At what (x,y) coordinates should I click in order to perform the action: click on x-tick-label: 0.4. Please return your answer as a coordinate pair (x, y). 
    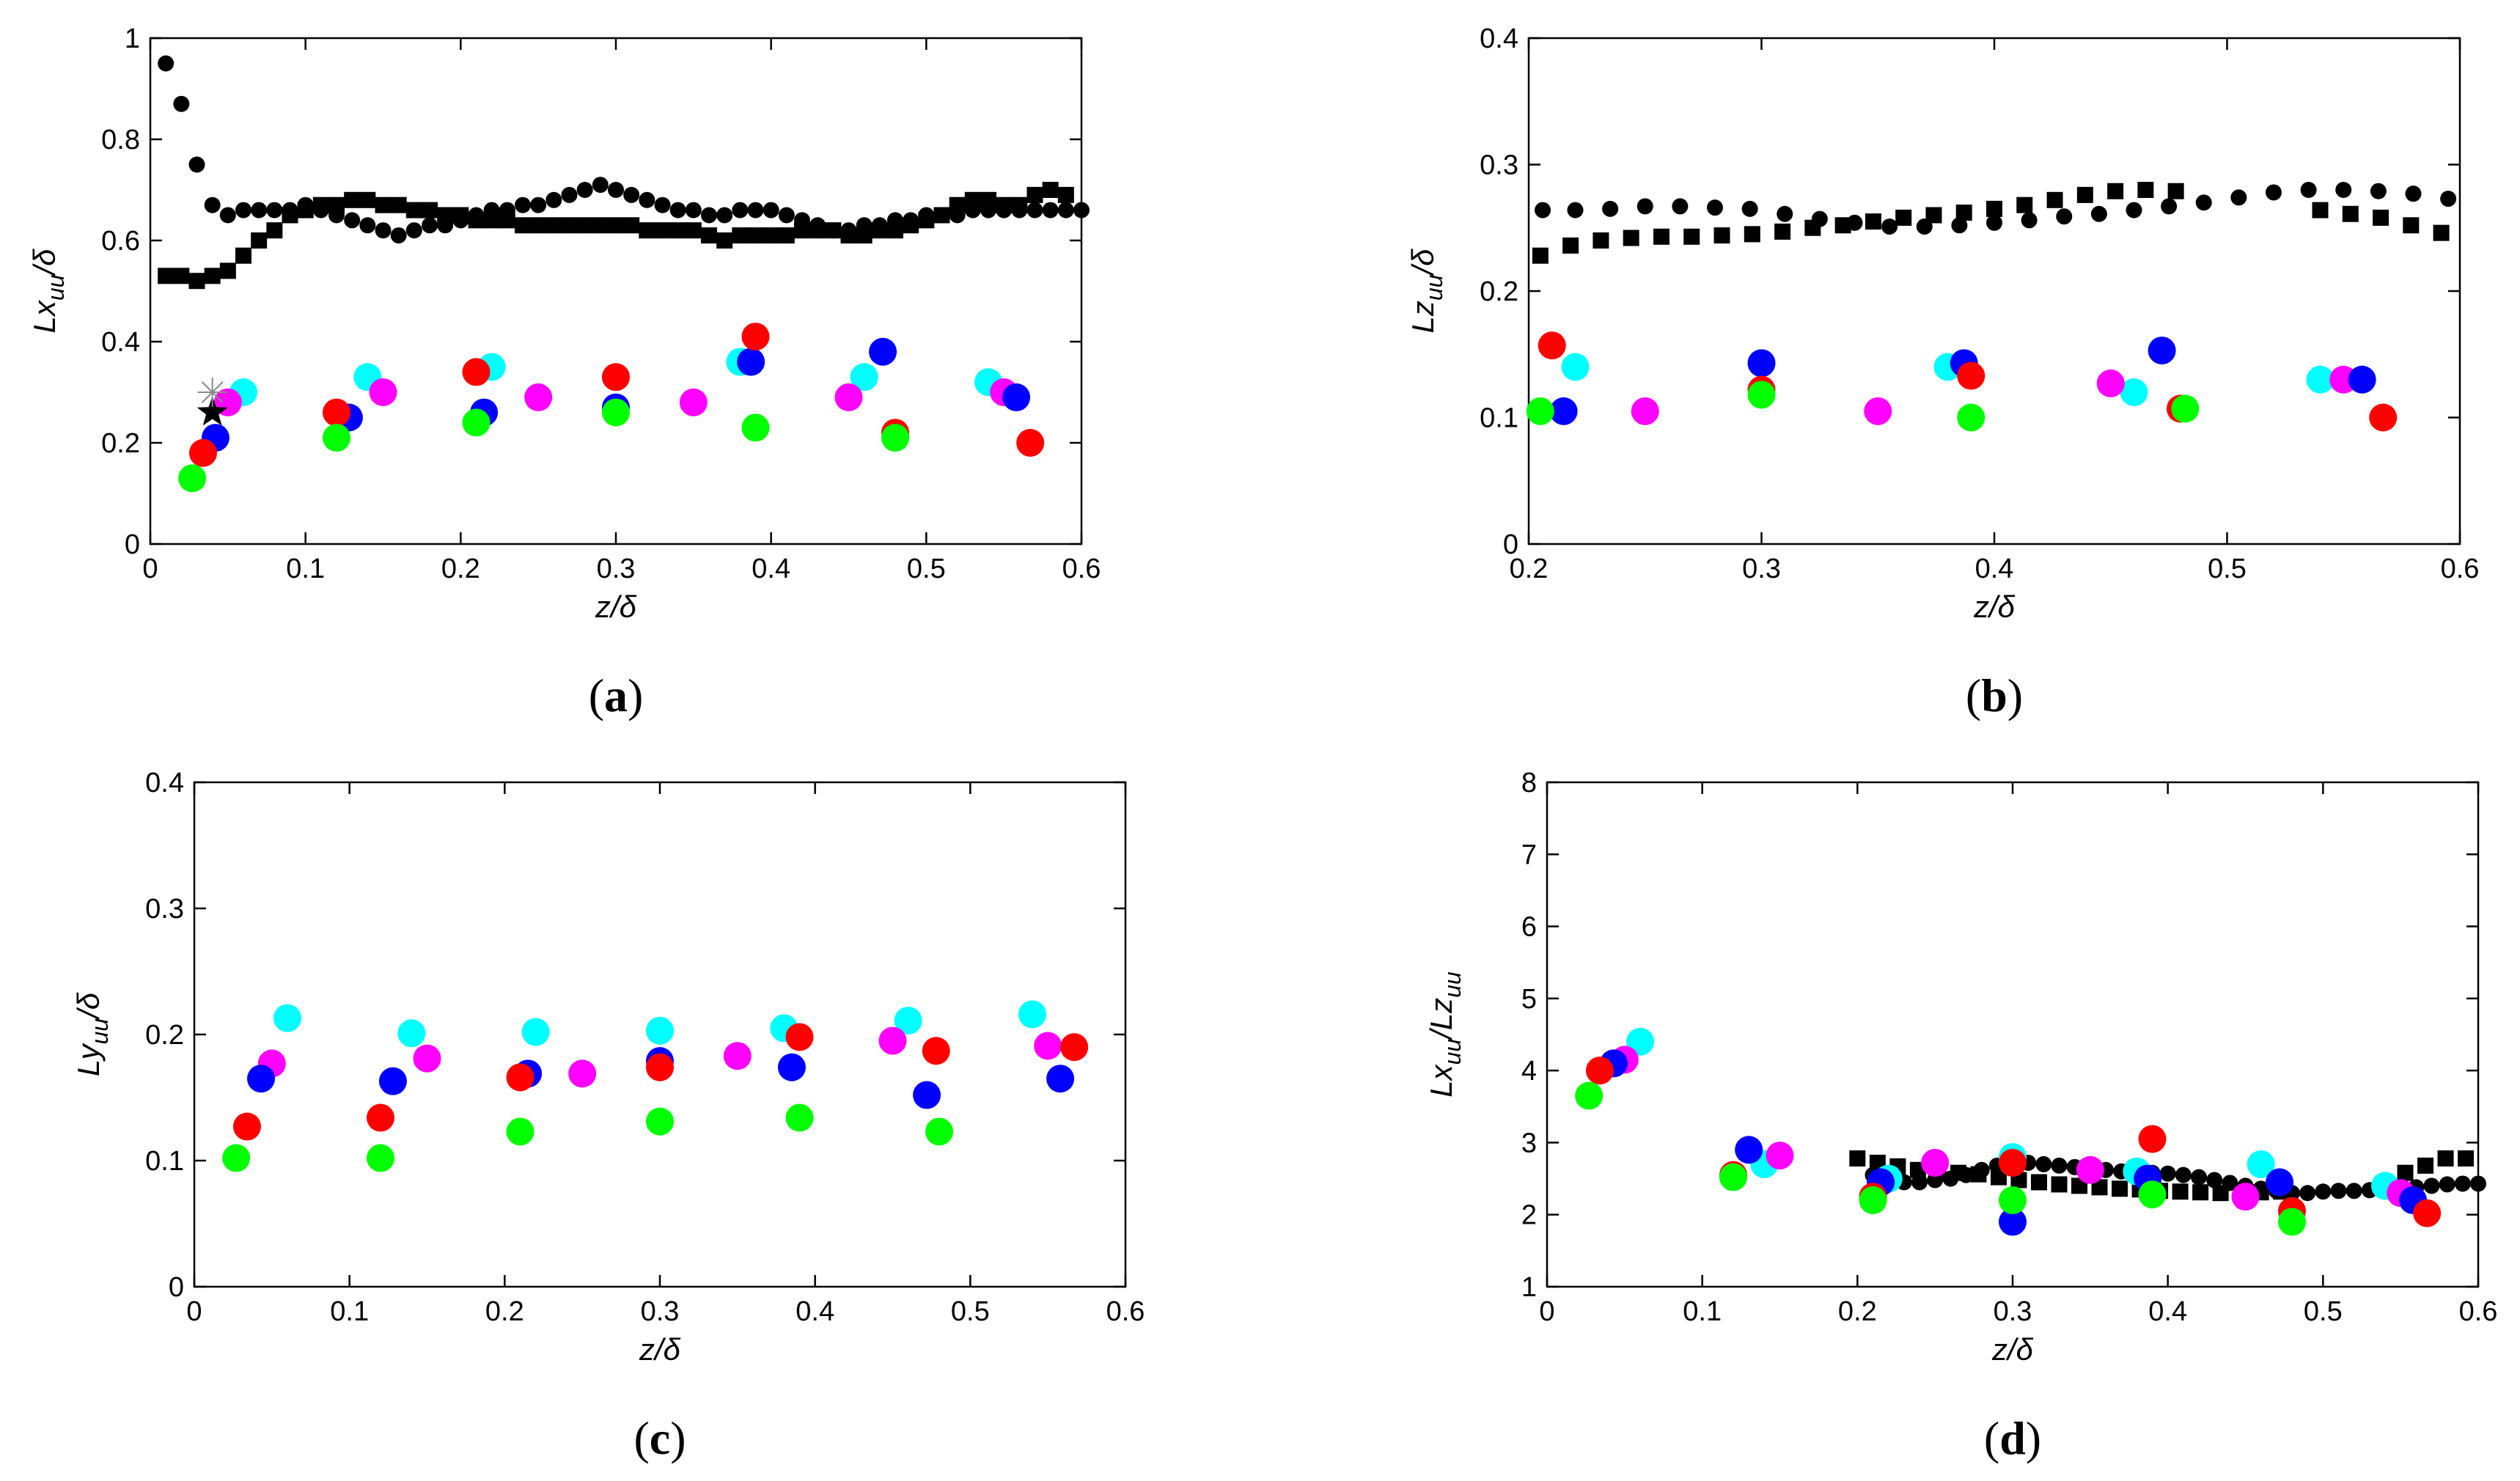
    Looking at the image, I should click on (771, 569).